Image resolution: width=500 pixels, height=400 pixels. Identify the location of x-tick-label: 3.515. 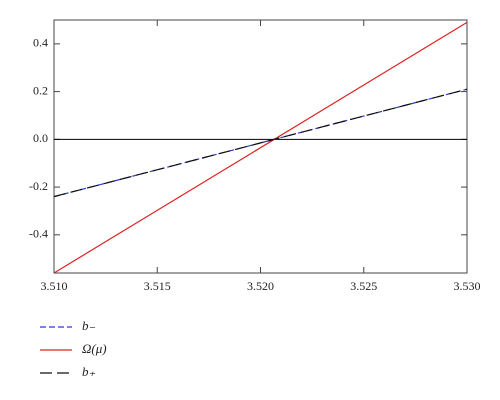
(157, 286).